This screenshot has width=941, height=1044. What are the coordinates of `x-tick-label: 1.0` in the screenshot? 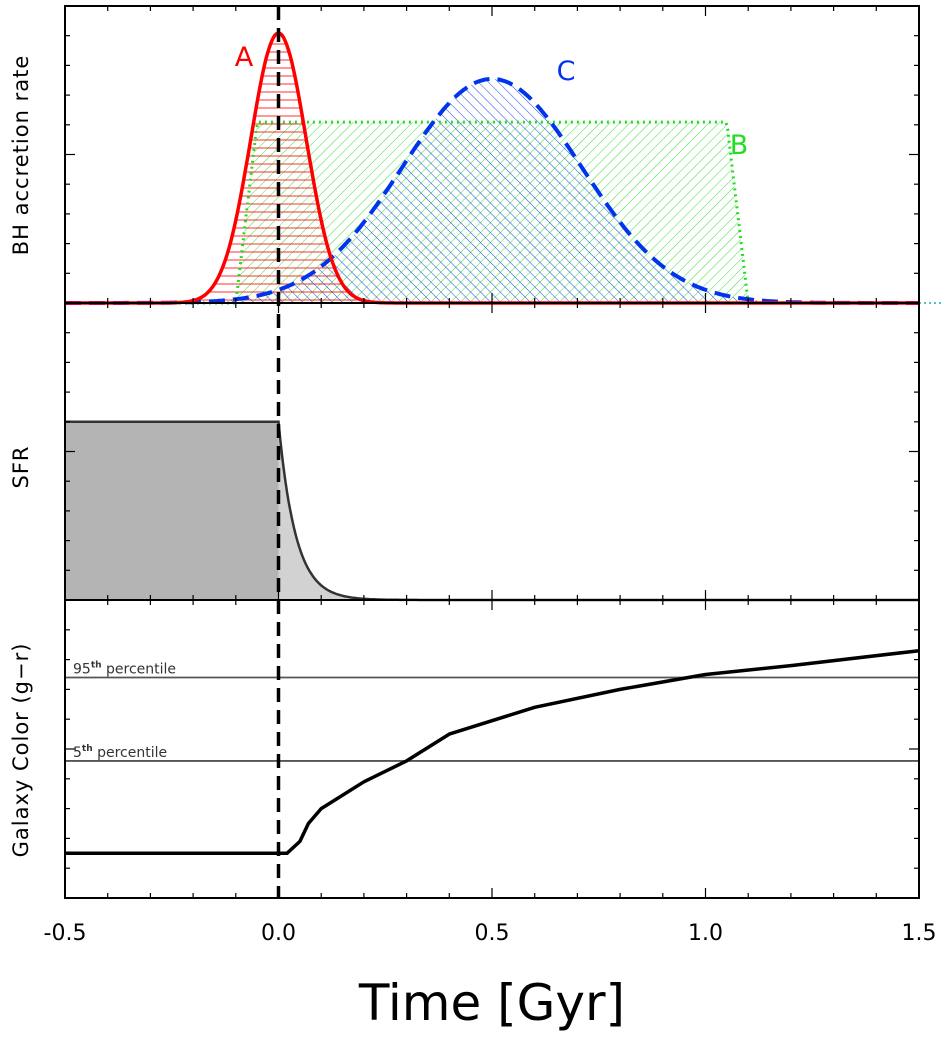 It's located at (705, 933).